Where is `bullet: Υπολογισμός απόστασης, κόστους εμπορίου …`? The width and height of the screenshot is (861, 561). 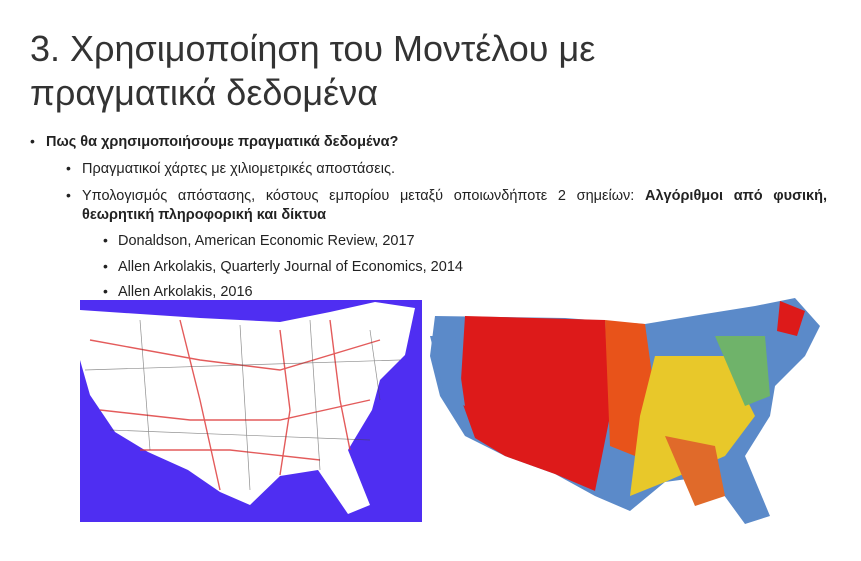
bullet: Υπολογισμός απόστασης, κόστους εμπορίου … is located at coordinates (454, 206).